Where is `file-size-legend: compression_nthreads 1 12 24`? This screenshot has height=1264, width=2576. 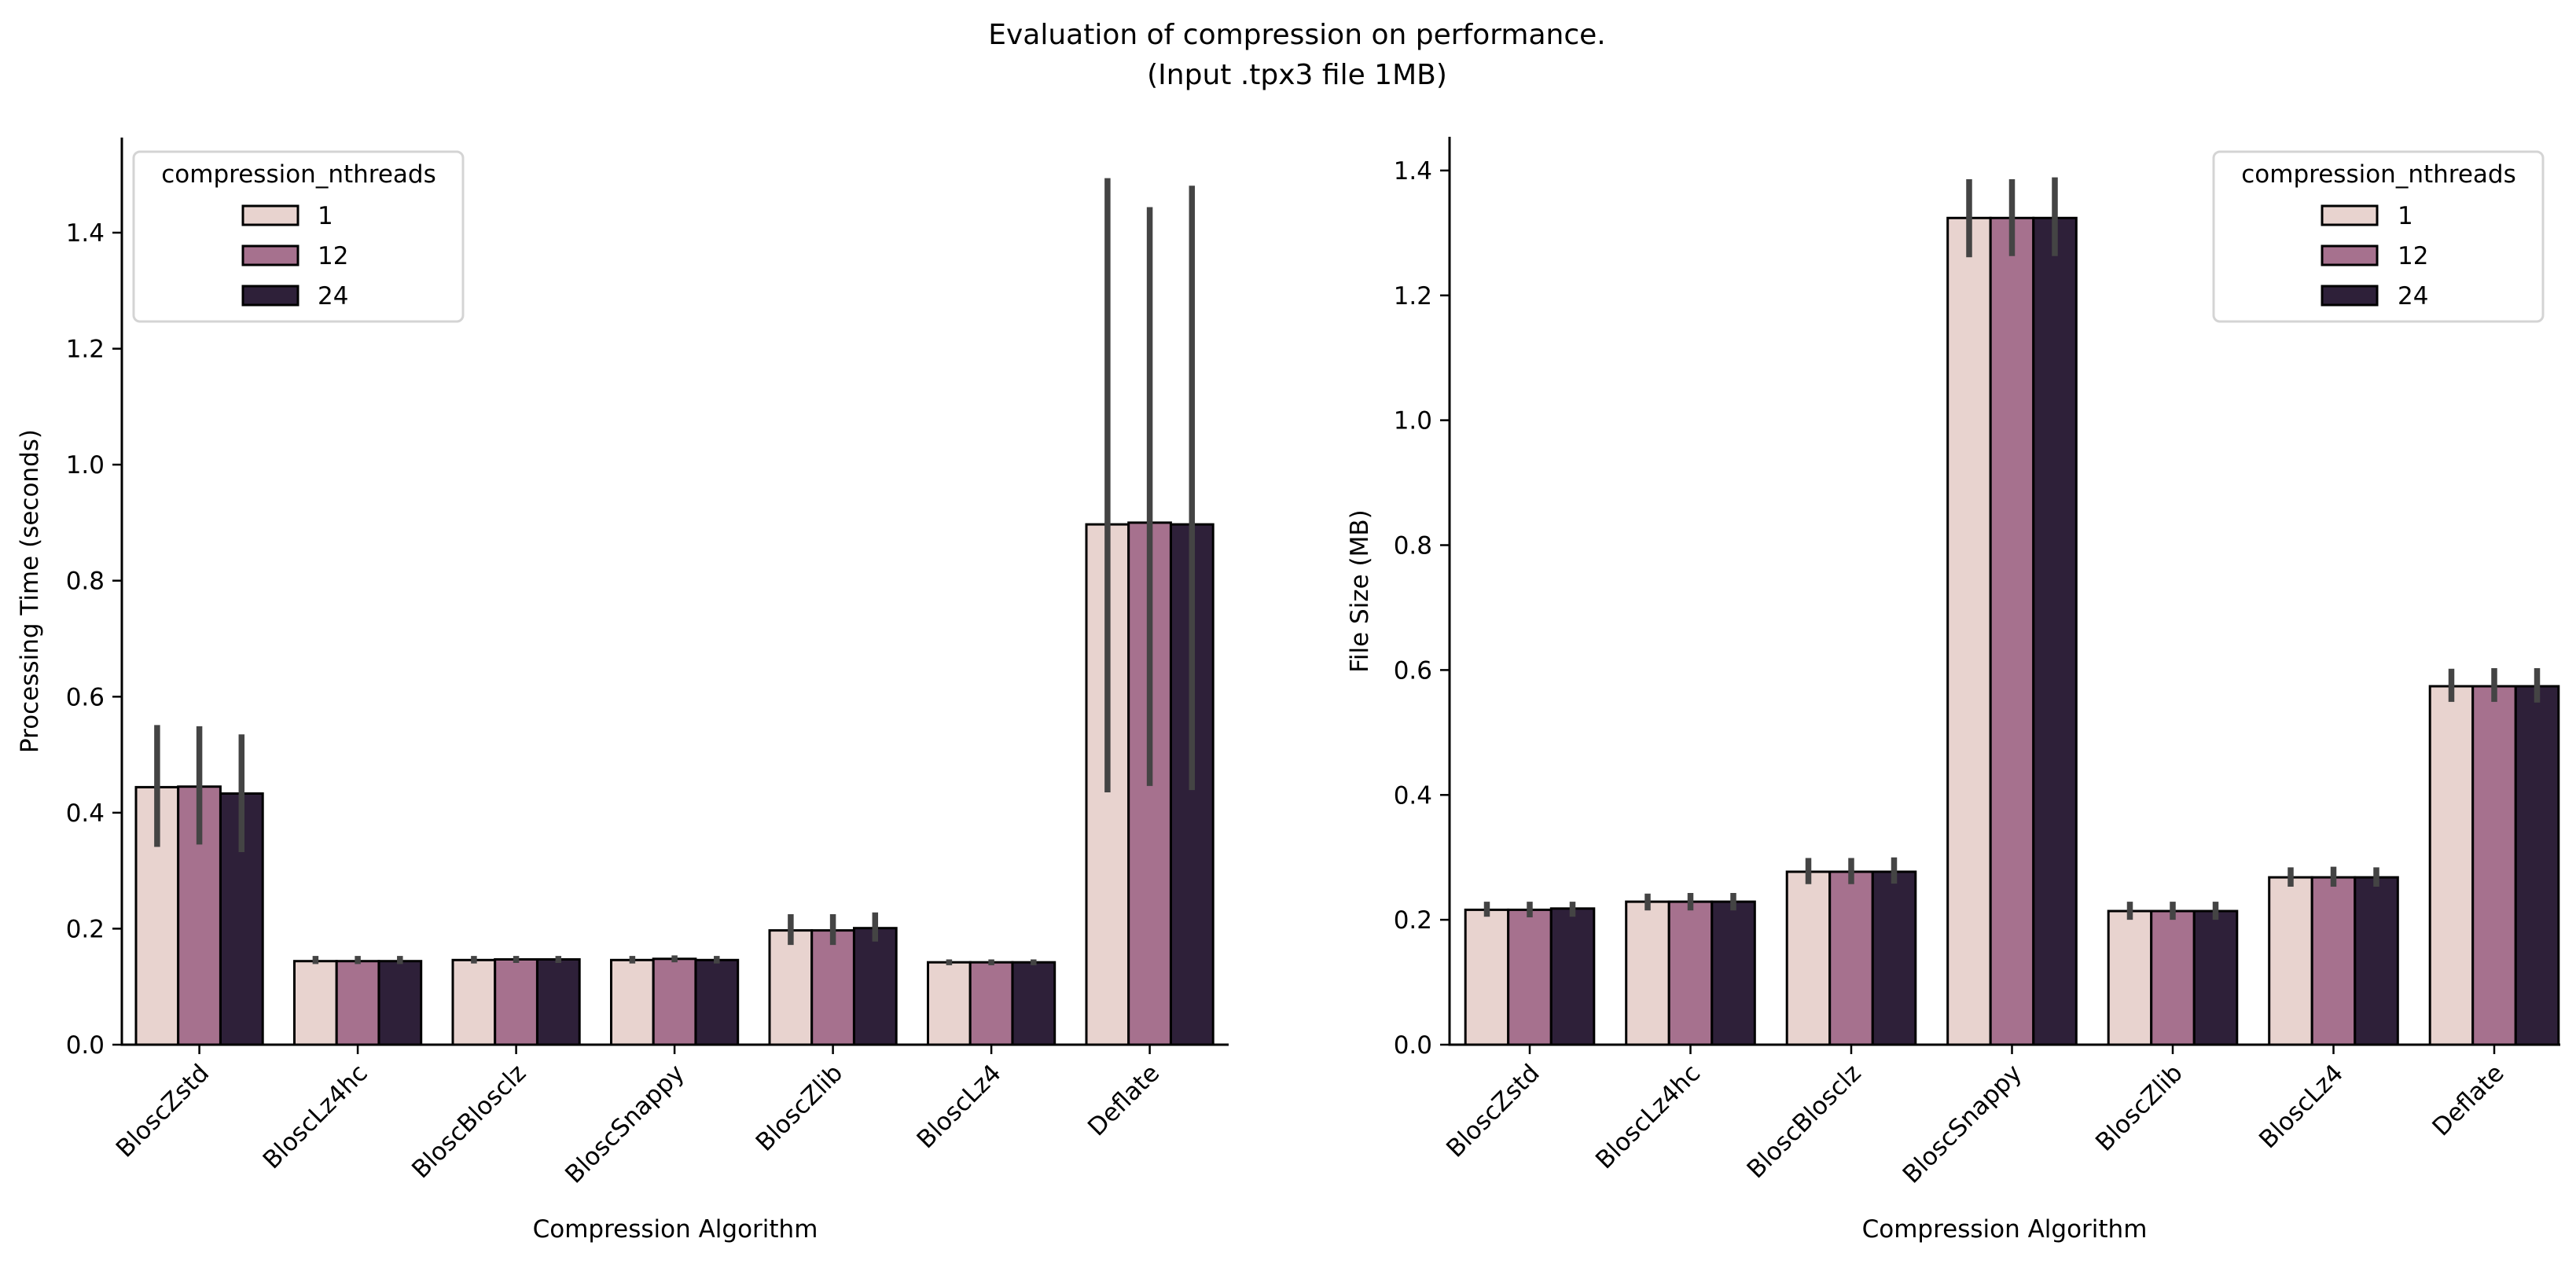
file-size-legend: compression_nthreads 1 12 24 is located at coordinates (2378, 236).